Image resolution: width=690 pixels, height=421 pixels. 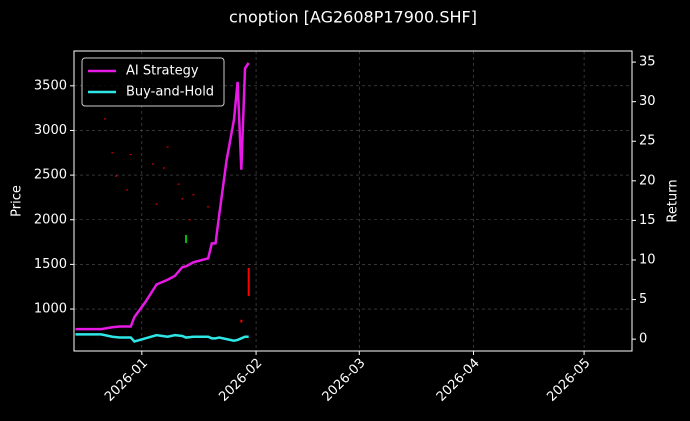 What do you see at coordinates (50, 219) in the screenshot?
I see `y-tick-label: 2000` at bounding box center [50, 219].